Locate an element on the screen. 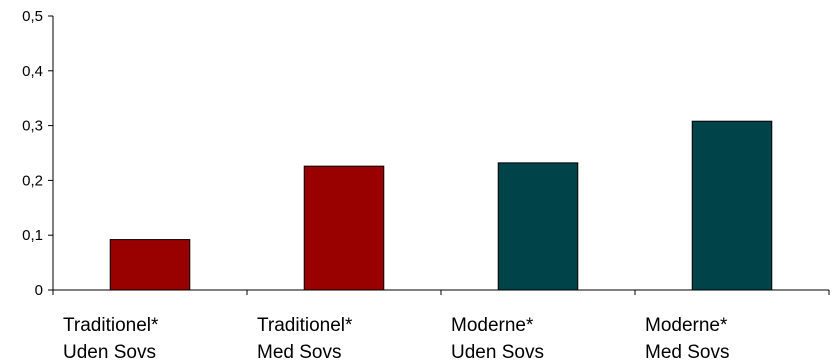  y-tick-label: 0 is located at coordinates (39, 290).